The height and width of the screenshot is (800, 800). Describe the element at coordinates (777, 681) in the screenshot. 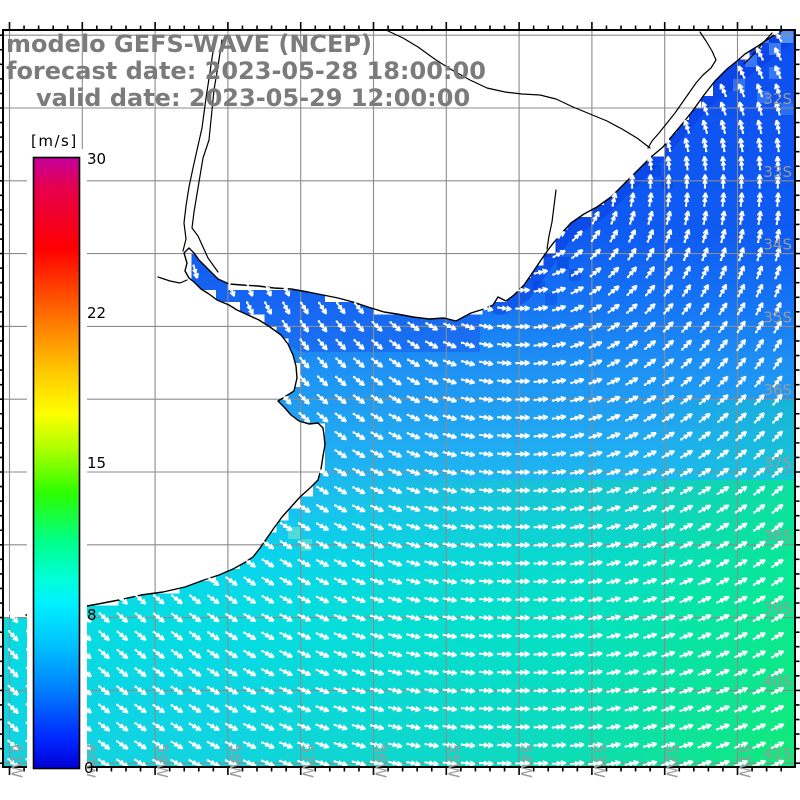

I see `lat-label-40S: 40S` at that location.